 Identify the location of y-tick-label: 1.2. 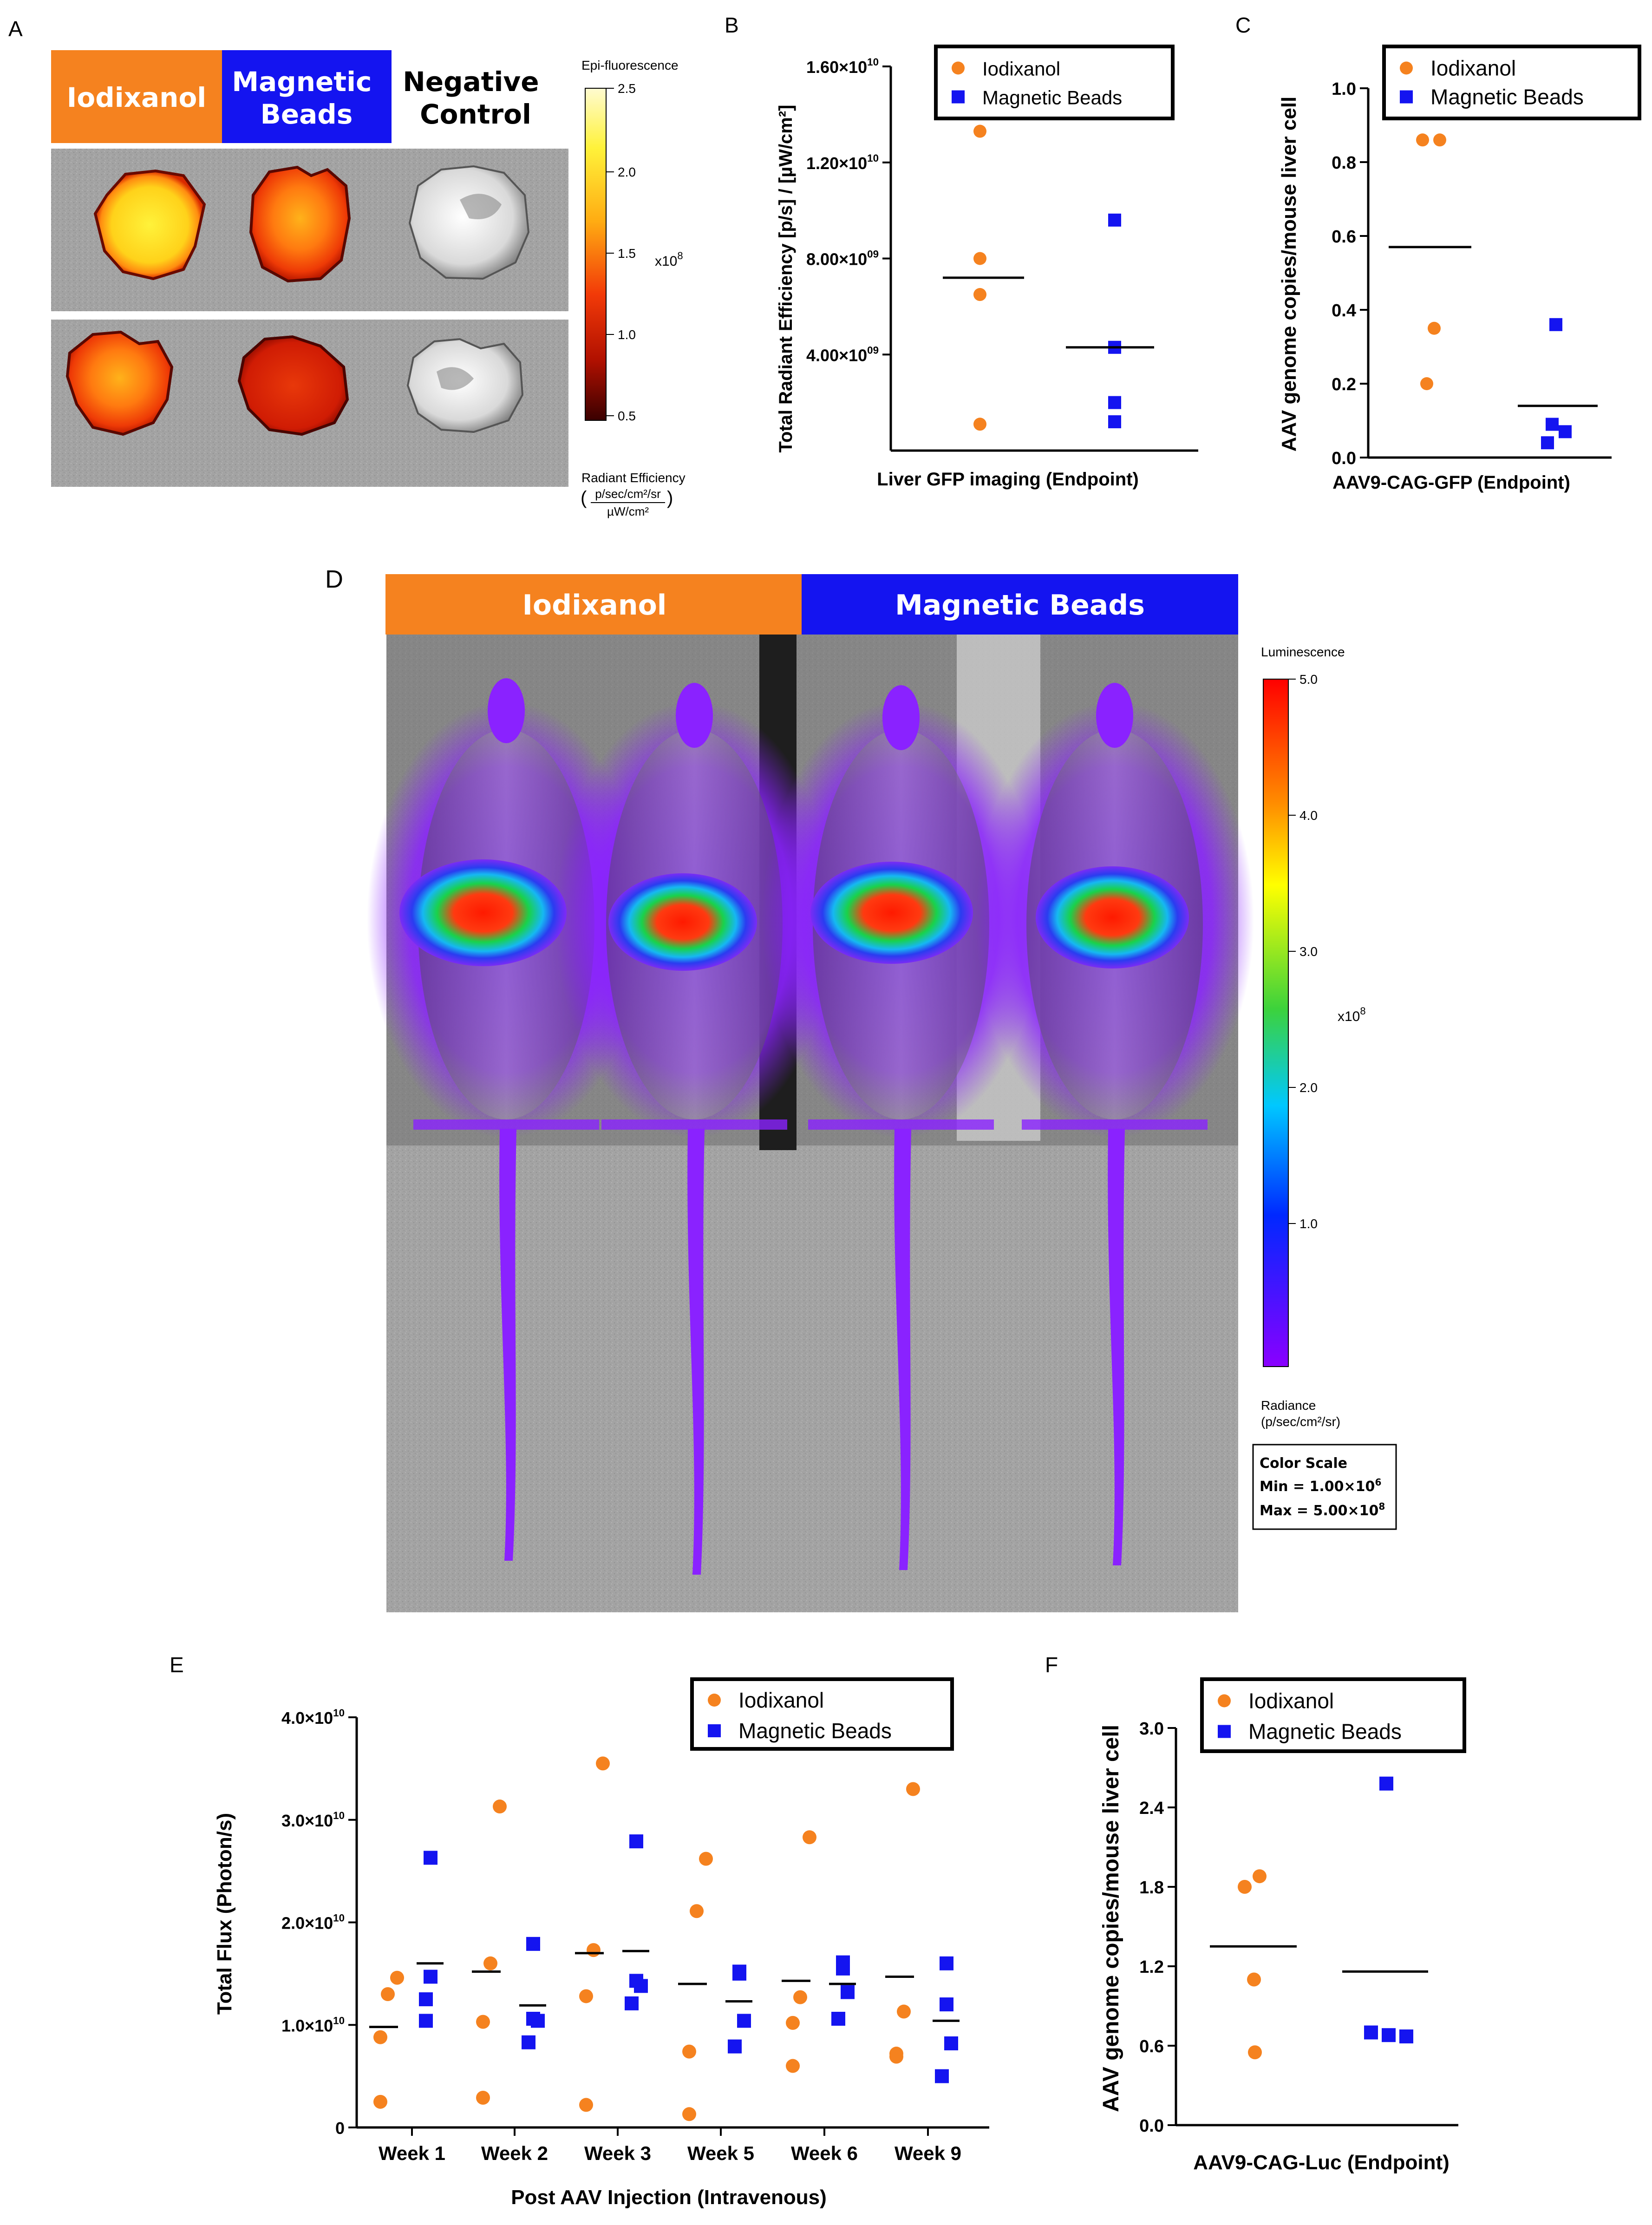
(1151, 1967).